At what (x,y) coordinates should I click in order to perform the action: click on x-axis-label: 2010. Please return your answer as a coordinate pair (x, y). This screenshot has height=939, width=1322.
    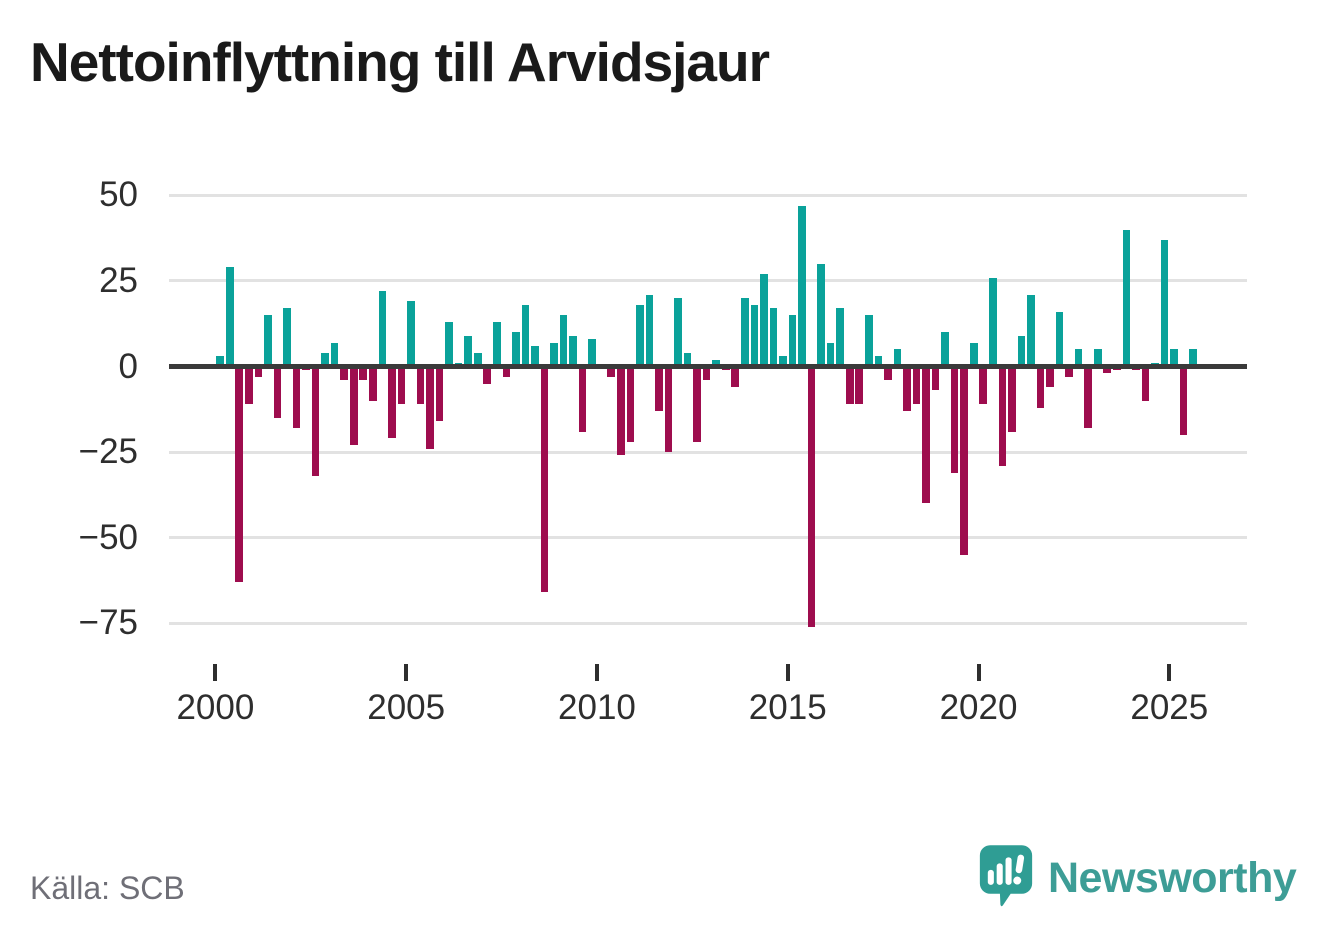
    Looking at the image, I should click on (597, 707).